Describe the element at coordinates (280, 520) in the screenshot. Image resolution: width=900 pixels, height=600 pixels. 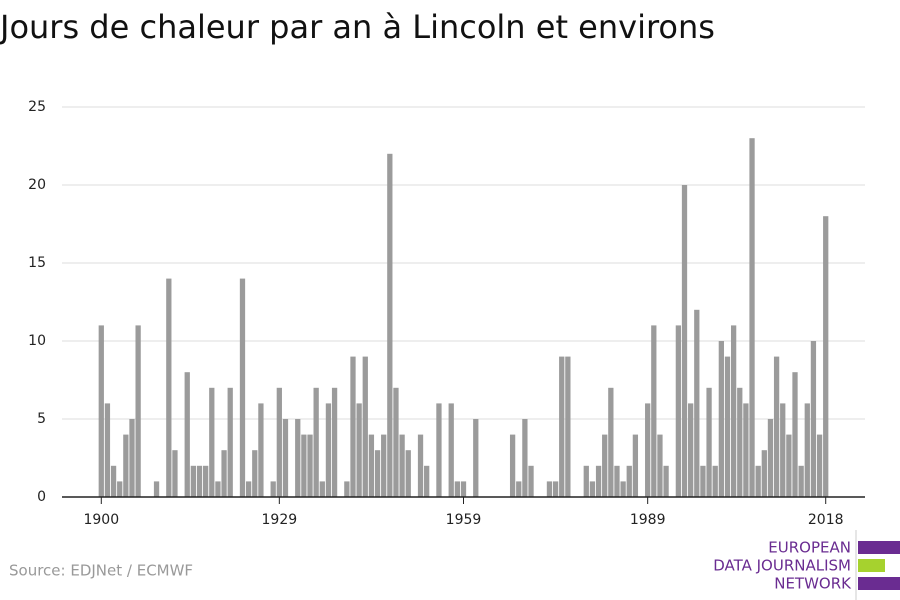
I see `x-tick-label: 1929` at that location.